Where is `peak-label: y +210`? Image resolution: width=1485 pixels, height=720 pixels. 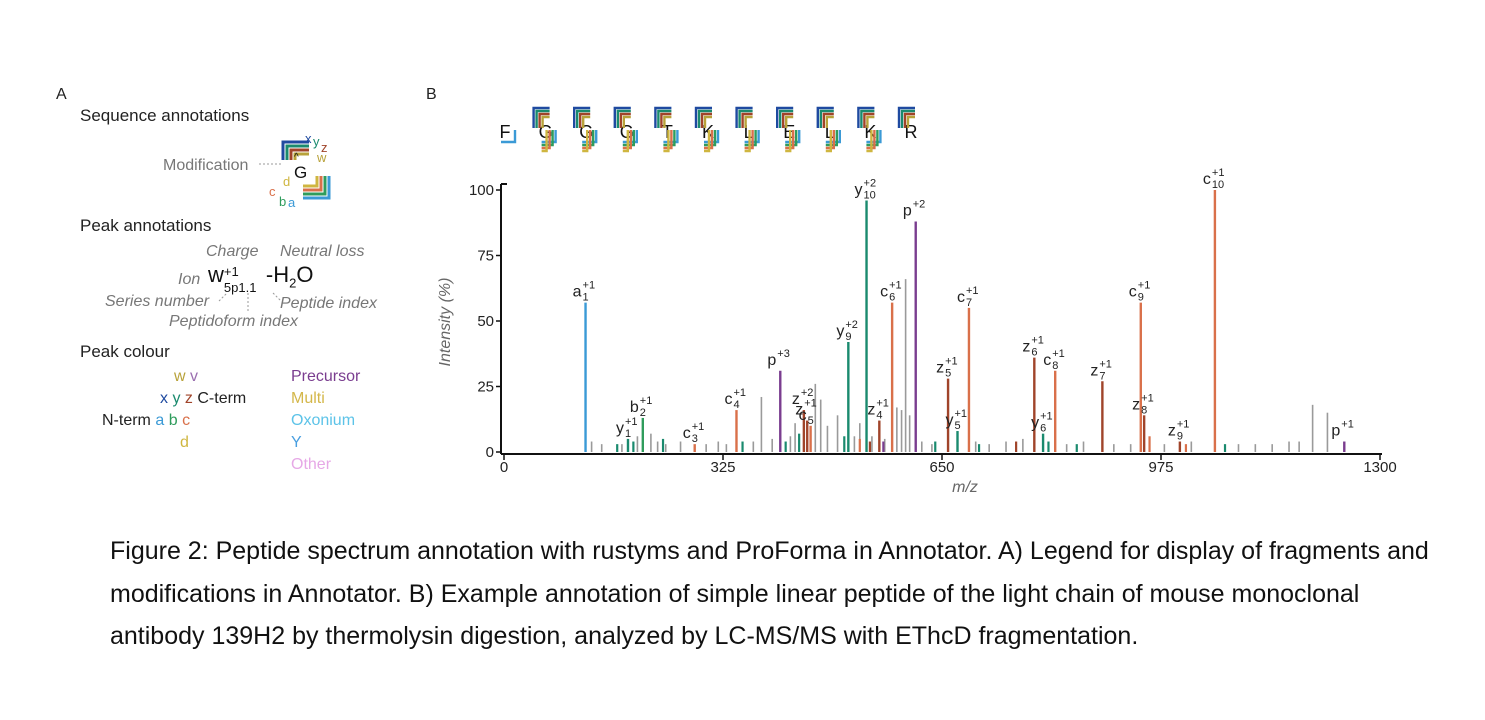 peak-label: y +210 is located at coordinates (866, 189).